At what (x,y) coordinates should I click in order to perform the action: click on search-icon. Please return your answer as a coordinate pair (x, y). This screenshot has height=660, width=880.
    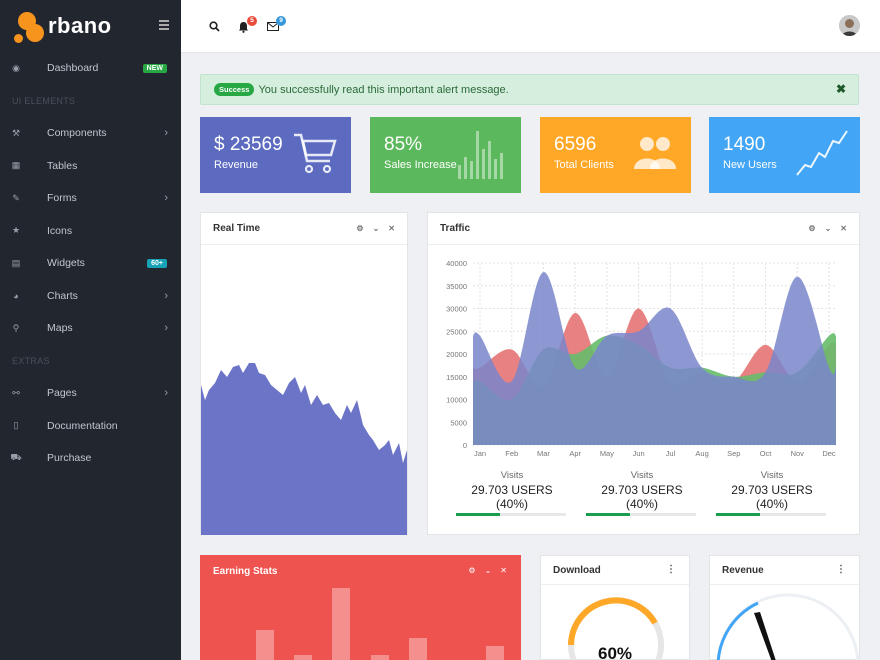
    Looking at the image, I should click on (214, 26).